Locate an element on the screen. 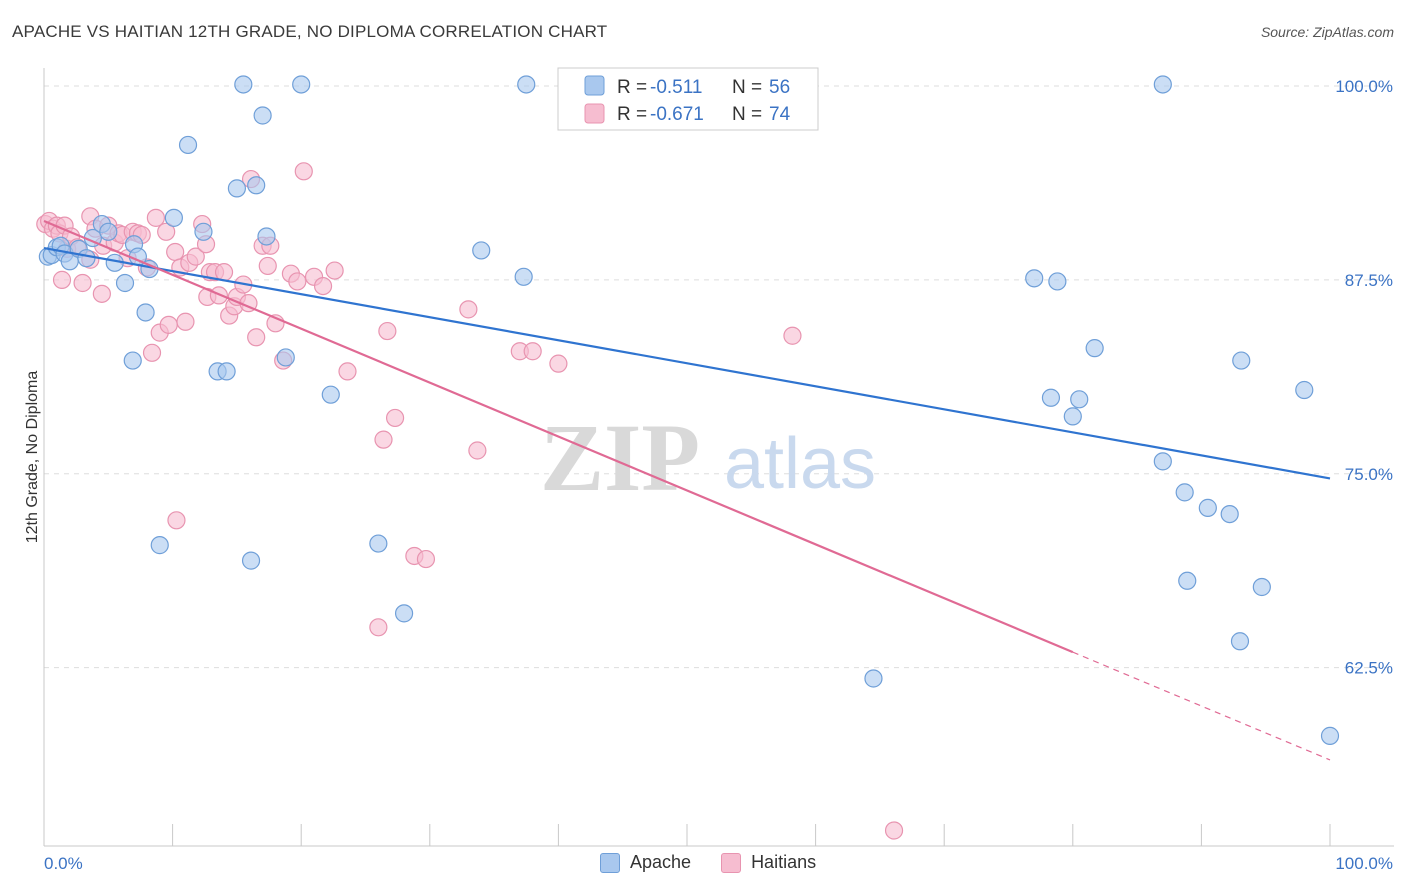 This screenshot has width=1406, height=892. apache-swatch is located at coordinates (610, 862).